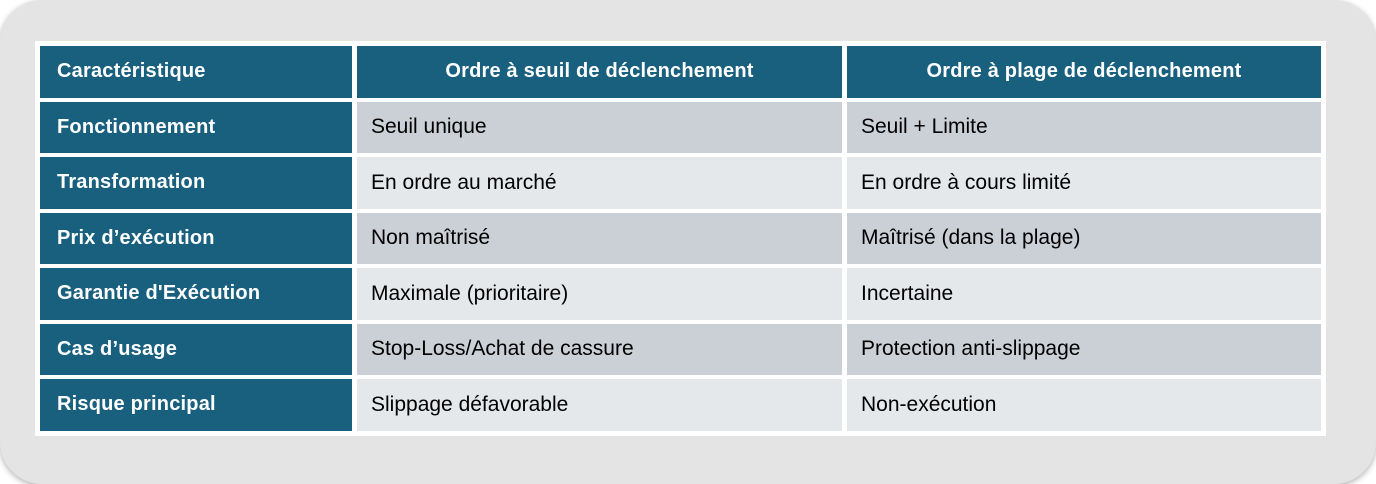 The width and height of the screenshot is (1376, 484). I want to click on column-header-ordre-seuil: Ordre à seuil de déclenchement, so click(599, 72).